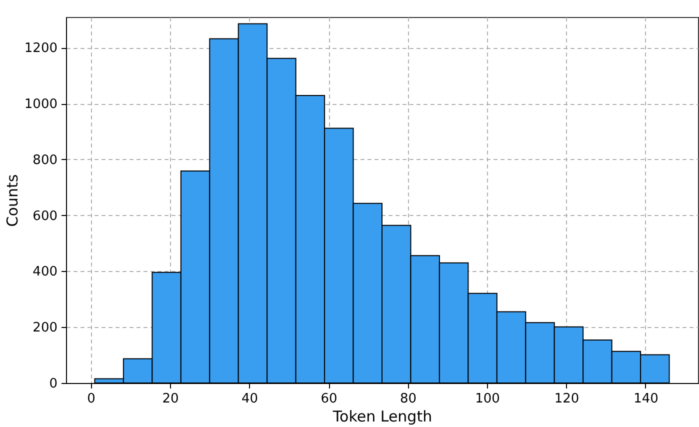 The height and width of the screenshot is (427, 699). I want to click on x-tick-label: 0, so click(91, 399).